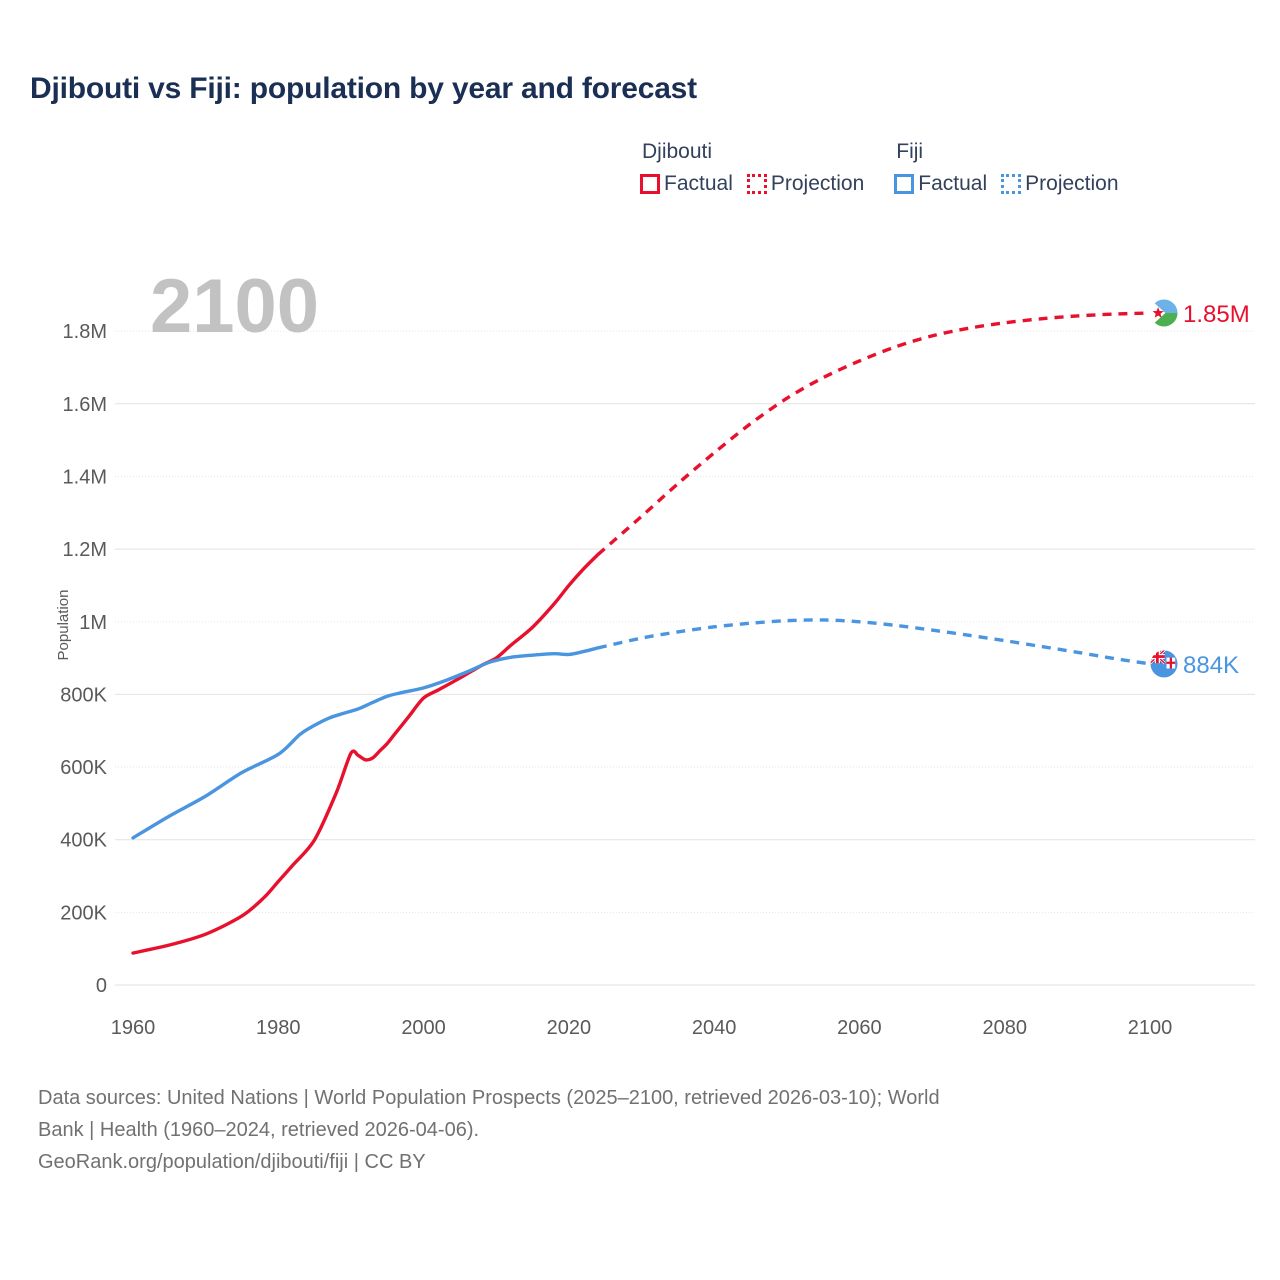 This screenshot has height=1280, width=1280. I want to click on chart-legend: Djibouti Factual Projection Fiji Factual, so click(894, 168).